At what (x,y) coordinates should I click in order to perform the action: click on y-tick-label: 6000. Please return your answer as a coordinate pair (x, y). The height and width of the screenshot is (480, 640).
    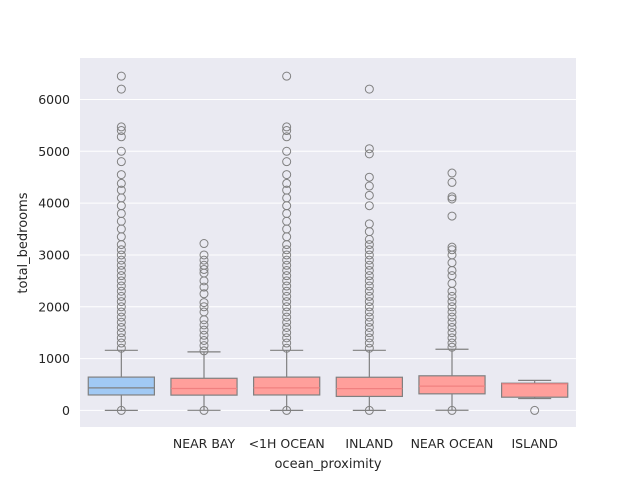
    Looking at the image, I should click on (54, 99).